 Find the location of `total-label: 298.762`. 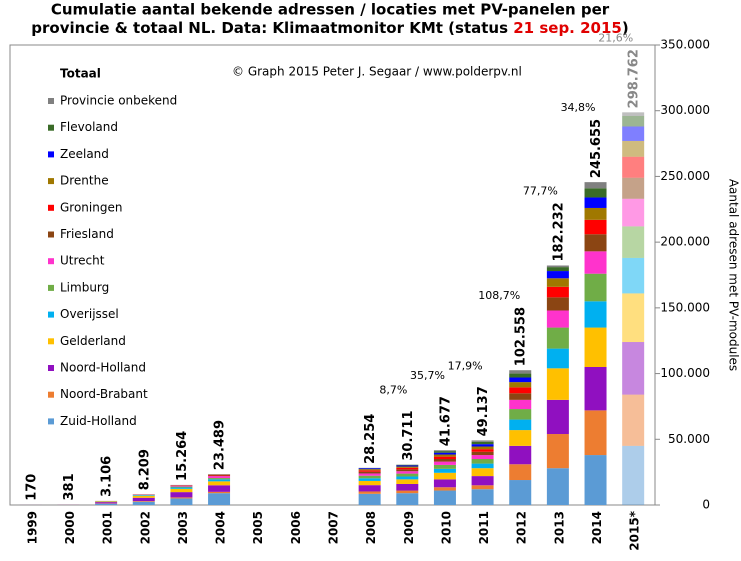

total-label: 298.762 is located at coordinates (634, 78).